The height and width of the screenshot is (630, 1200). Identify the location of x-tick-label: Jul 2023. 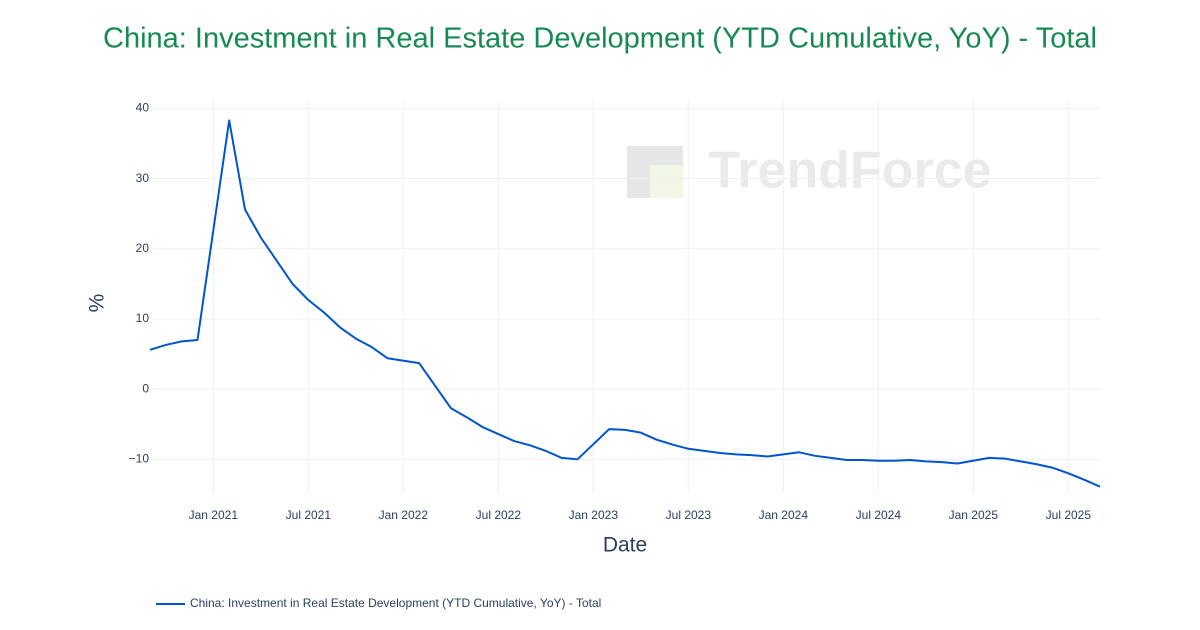
(689, 515).